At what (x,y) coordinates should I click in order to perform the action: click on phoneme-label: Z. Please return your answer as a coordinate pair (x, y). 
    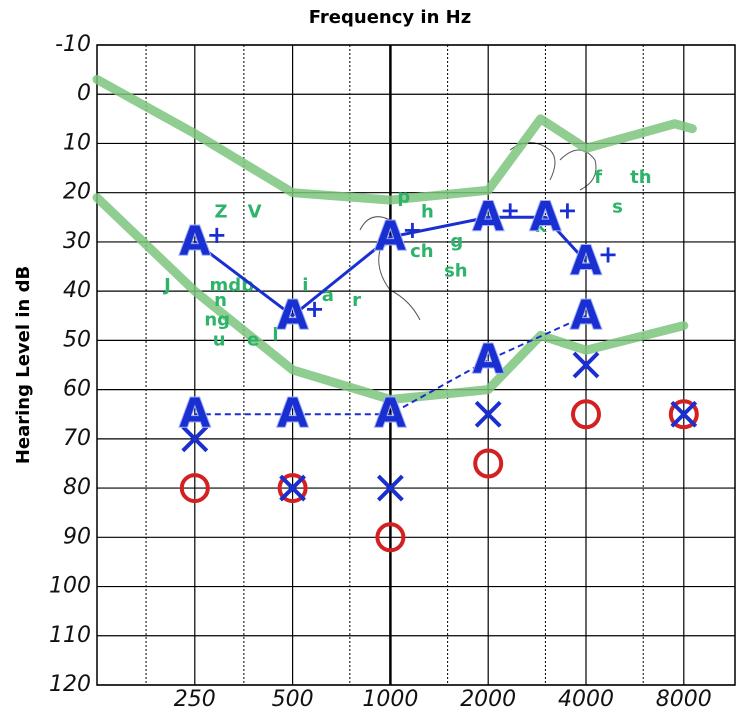
    Looking at the image, I should click on (220, 211).